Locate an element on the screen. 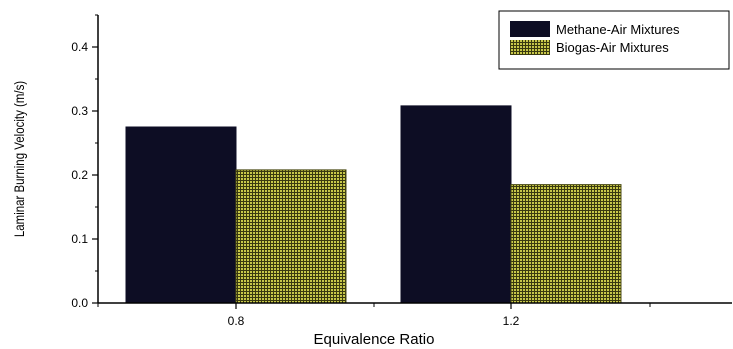  y-axis-title: Laminar Burning Velocity (m/s) is located at coordinates (19, 159).